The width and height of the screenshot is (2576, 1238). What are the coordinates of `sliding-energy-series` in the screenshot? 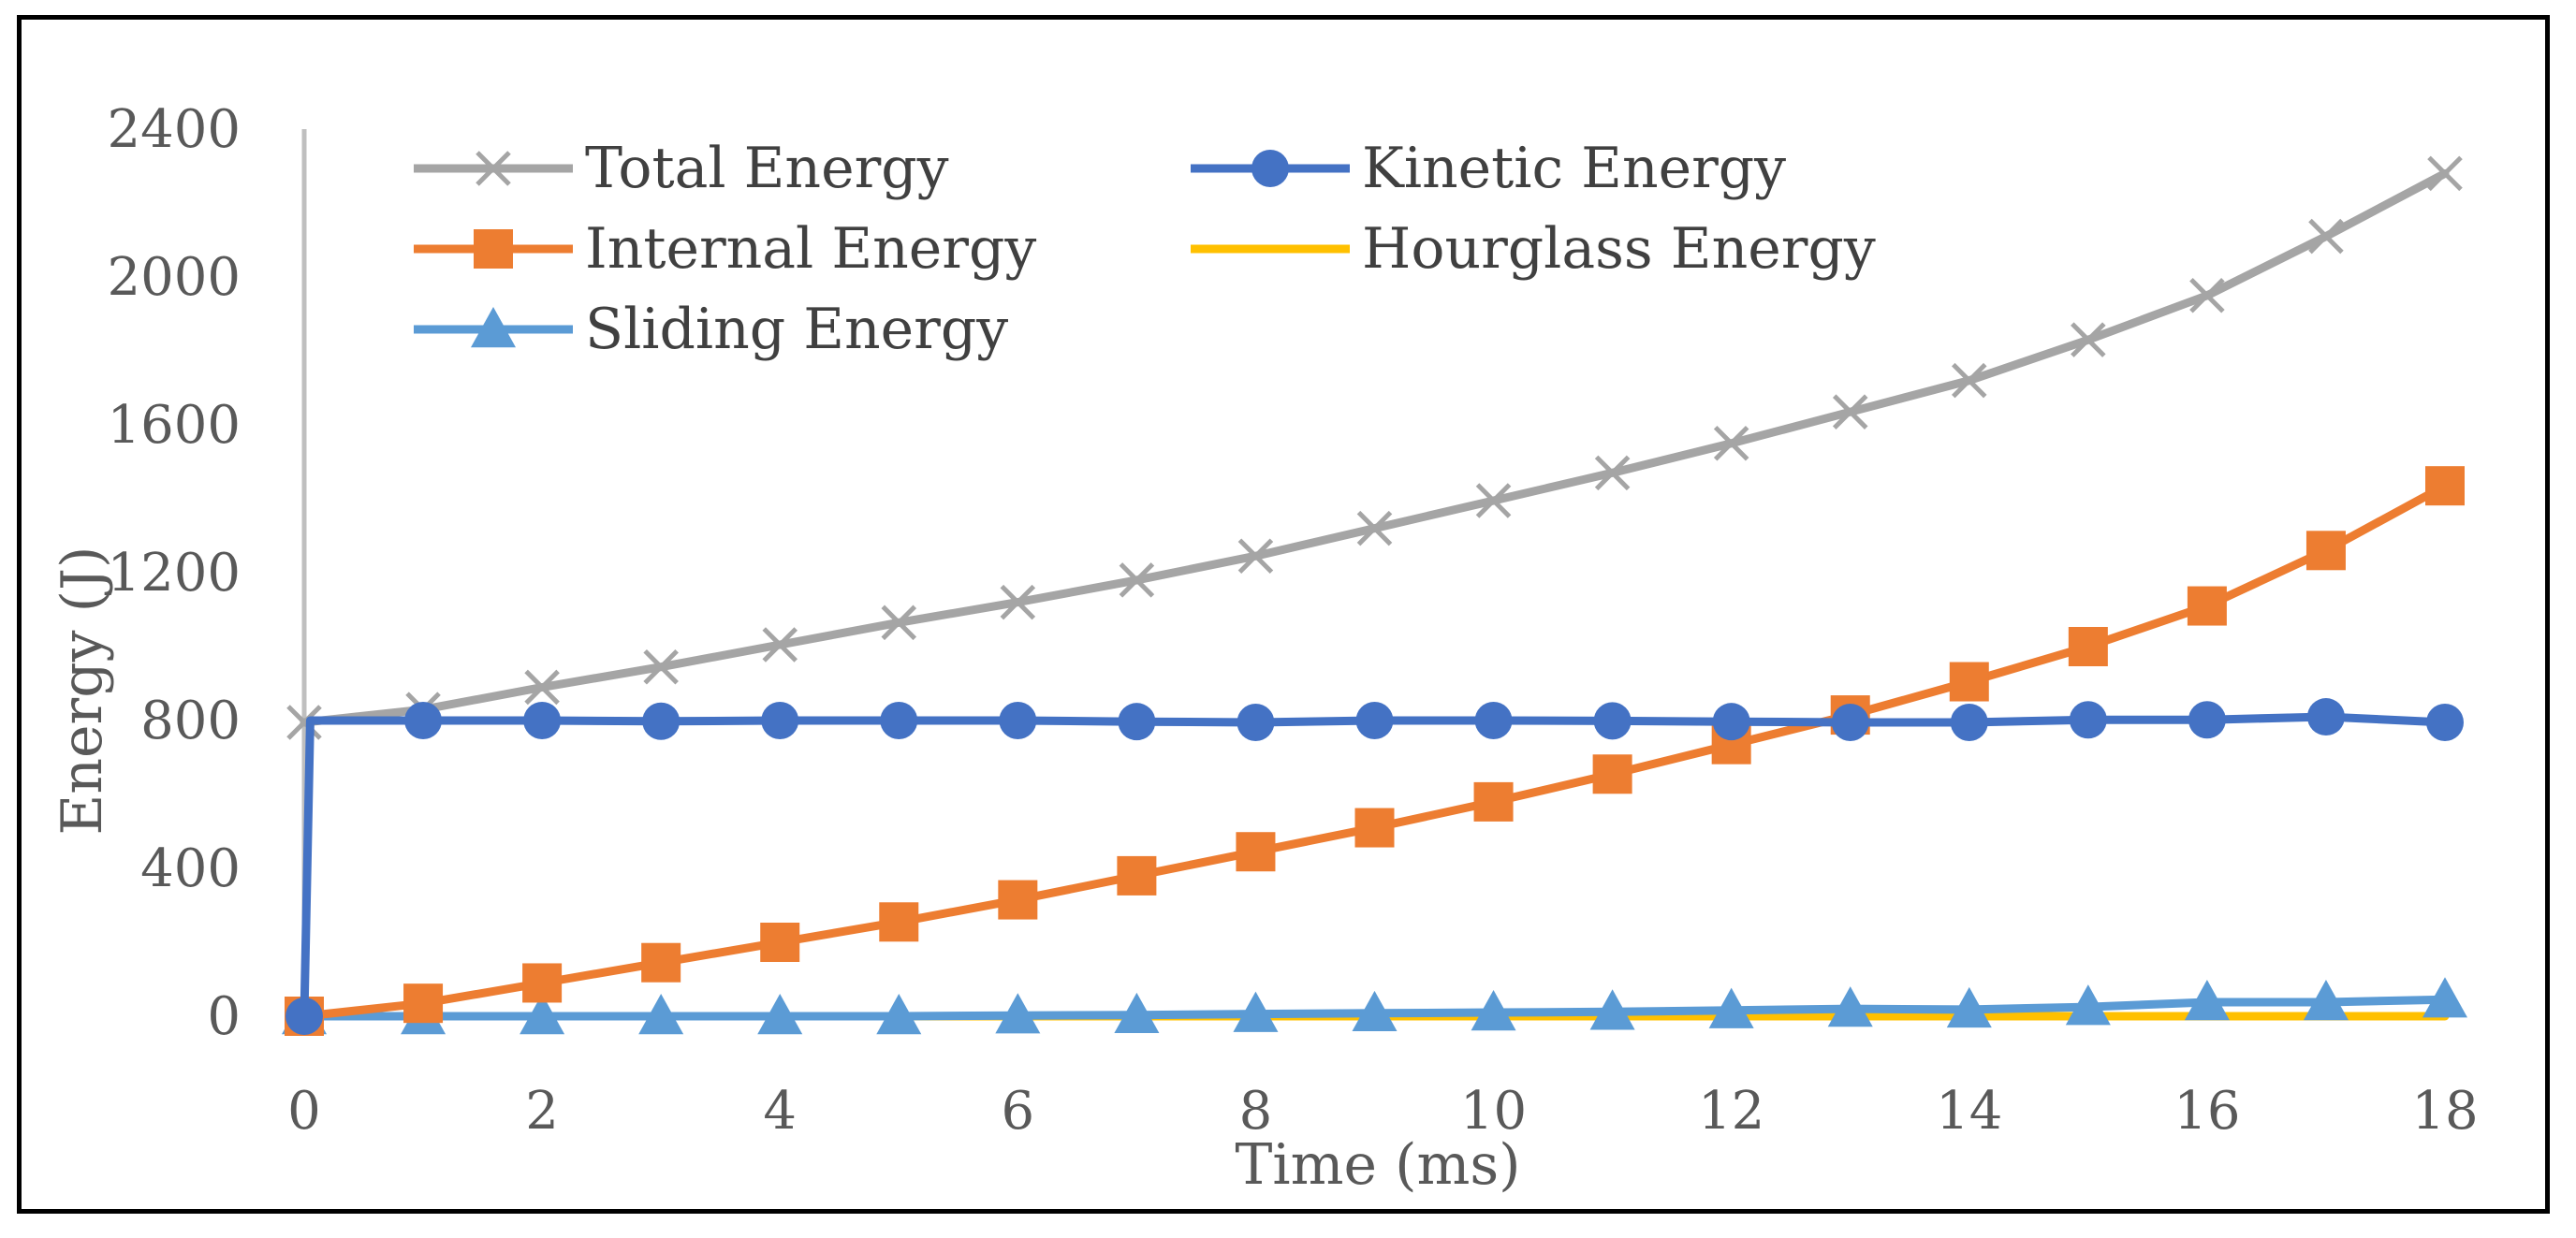 It's located at (1374, 1006).